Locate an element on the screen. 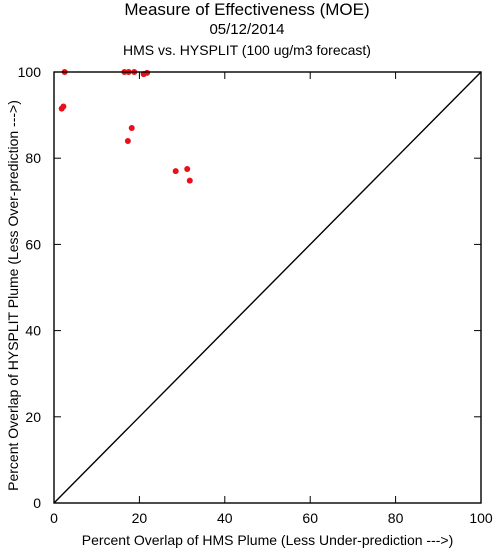 The width and height of the screenshot is (494, 551). x-tick-label: 100 is located at coordinates (481, 518).